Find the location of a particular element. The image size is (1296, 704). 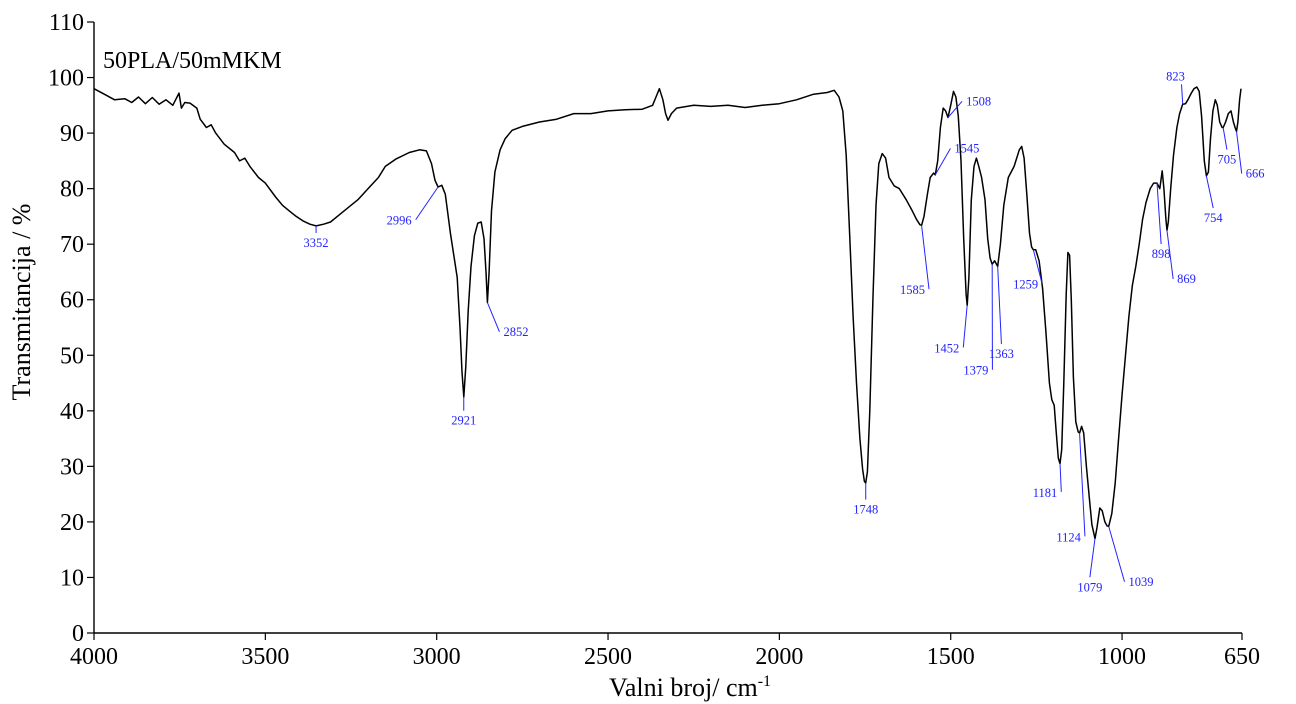

y-tick-label: 70 is located at coordinates (72, 245).